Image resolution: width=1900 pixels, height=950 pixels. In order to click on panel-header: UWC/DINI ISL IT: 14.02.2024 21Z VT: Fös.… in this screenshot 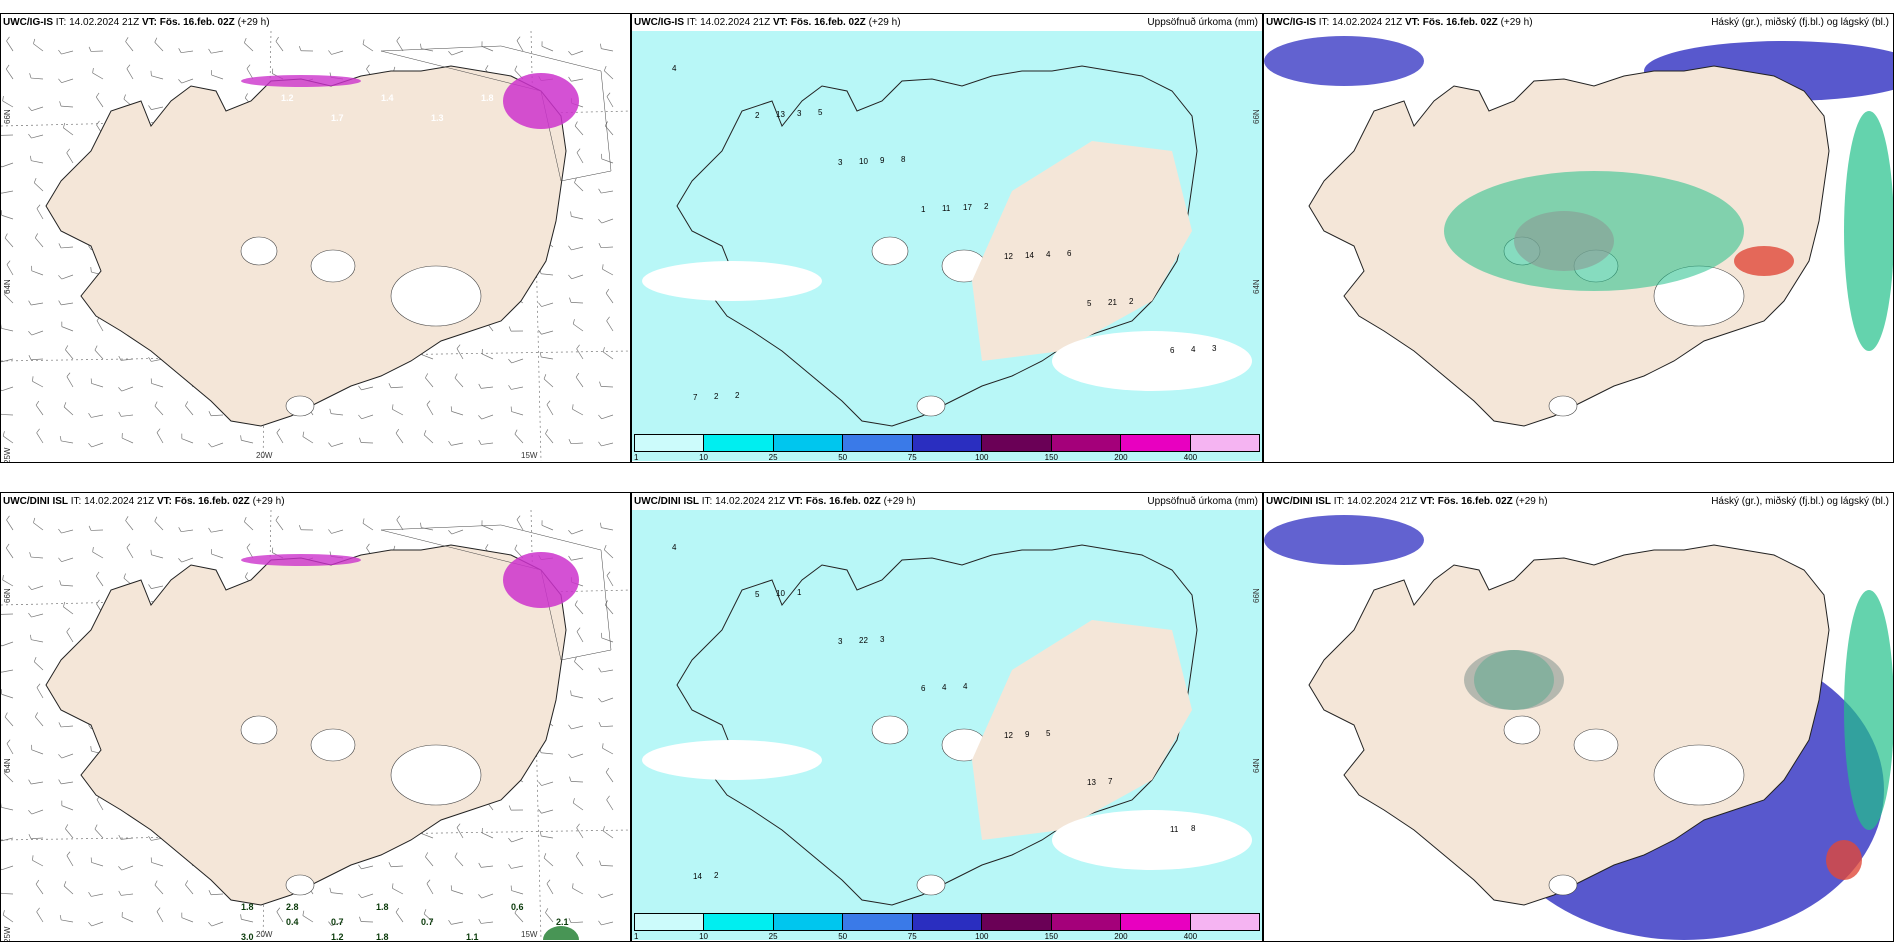, I will do `click(1407, 501)`.